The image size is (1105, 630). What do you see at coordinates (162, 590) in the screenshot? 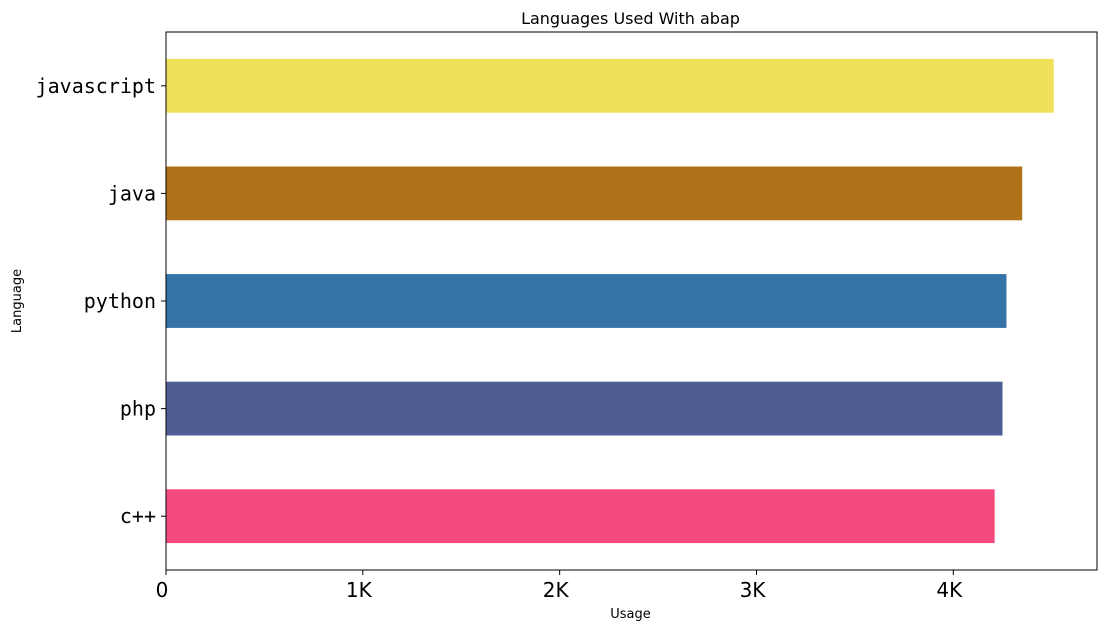
I see `x-tick-label: 0` at bounding box center [162, 590].